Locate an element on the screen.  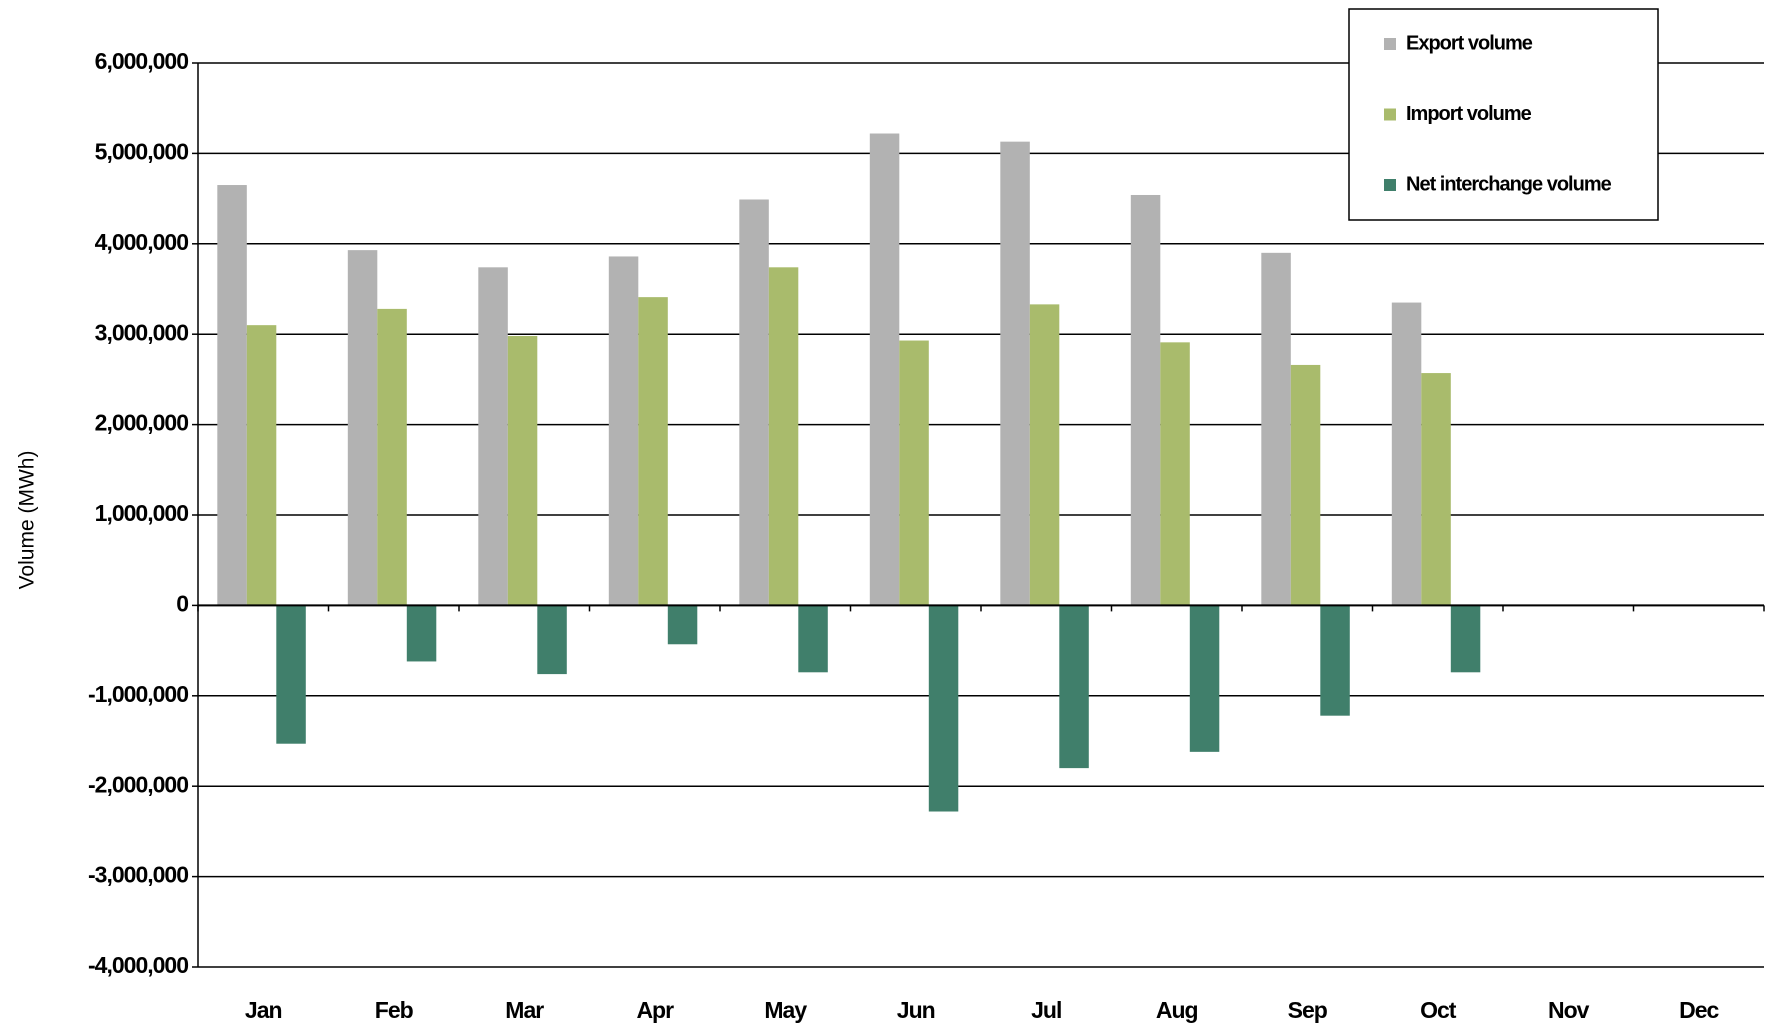
legend-label: Import volume is located at coordinates (1469, 114).